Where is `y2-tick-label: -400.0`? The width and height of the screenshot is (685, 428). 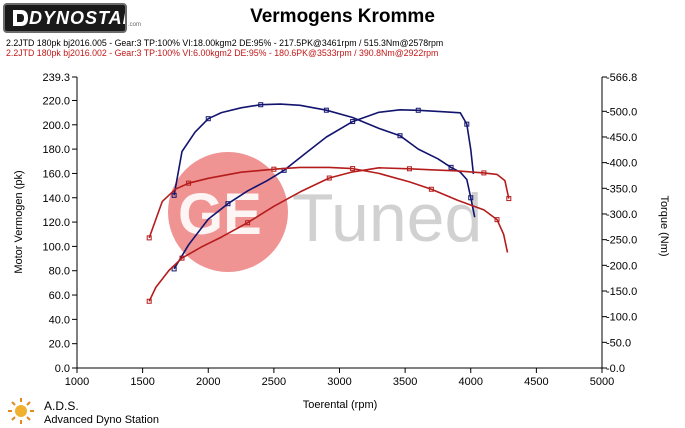
y2-tick-label: -400.0 is located at coordinates (621, 164).